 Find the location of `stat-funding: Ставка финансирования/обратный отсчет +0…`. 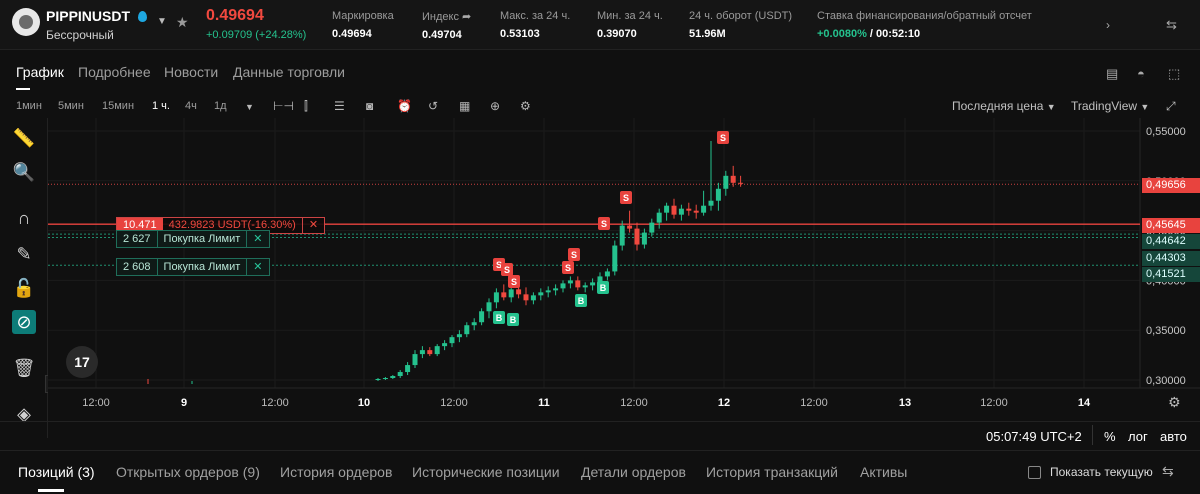

stat-funding: Ставка финансирования/обратный отсчет +0… is located at coordinates (924, 25).